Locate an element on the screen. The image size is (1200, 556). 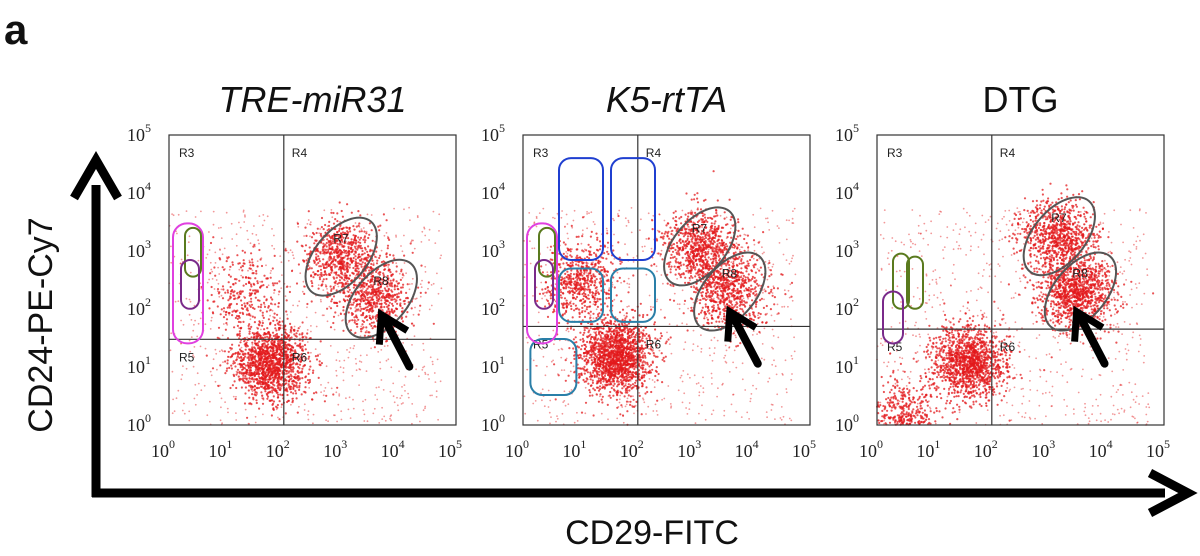
x-axis-title: CD29-FITC is located at coordinates (652, 533).